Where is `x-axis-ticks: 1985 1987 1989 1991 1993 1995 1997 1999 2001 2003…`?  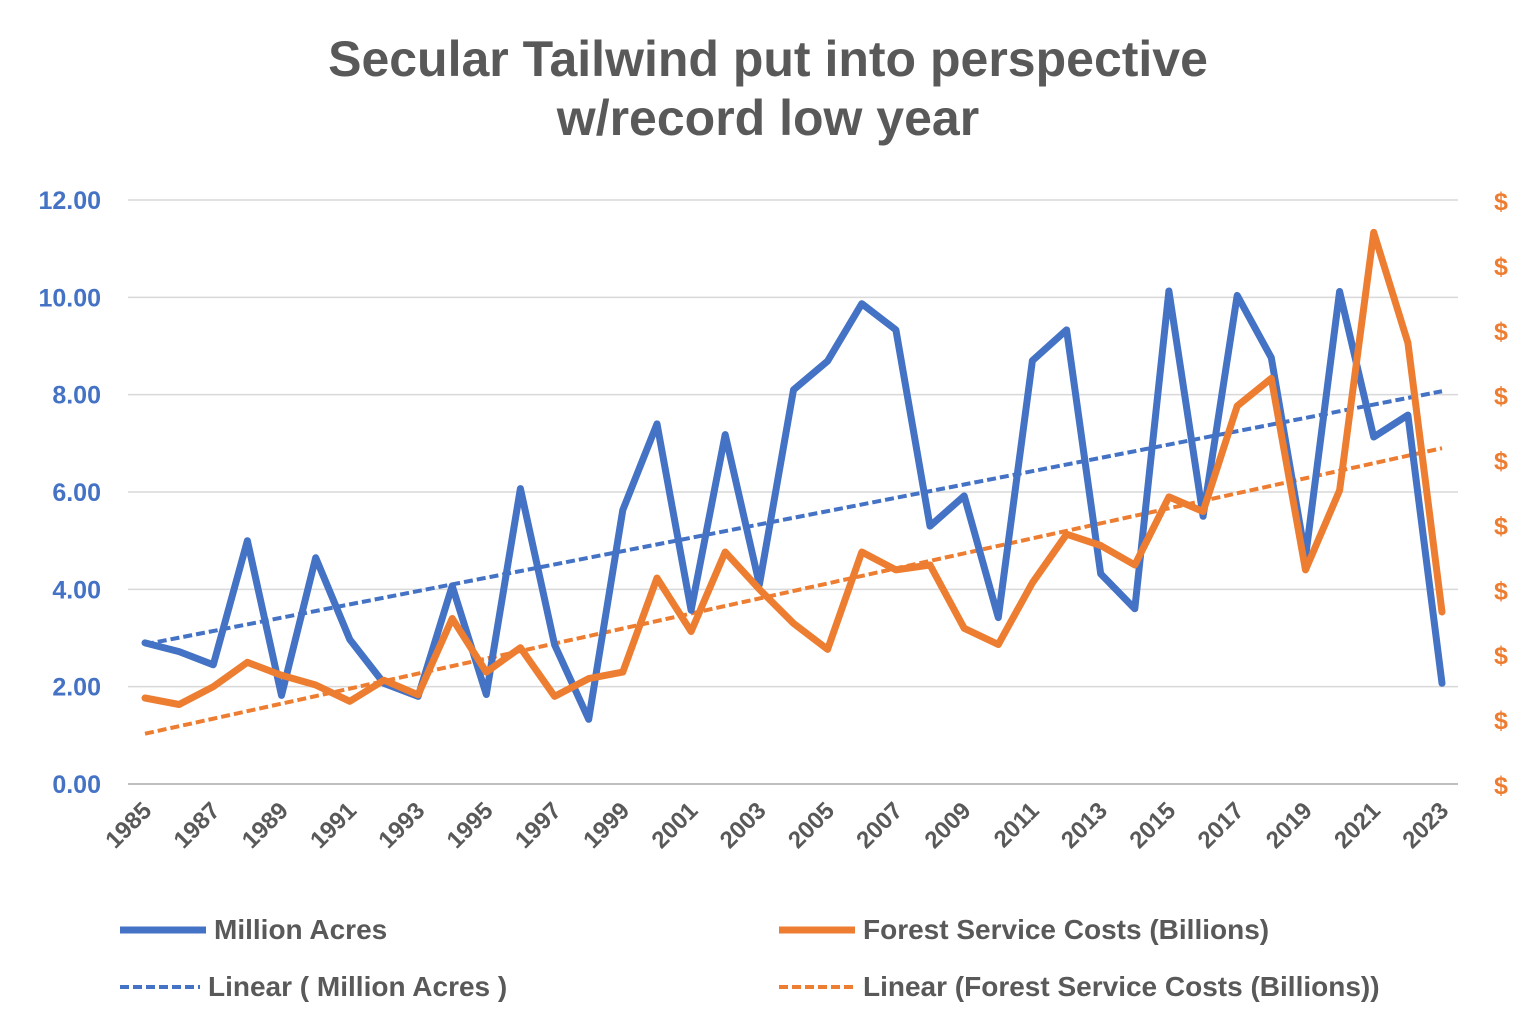 x-axis-ticks: 1985 1987 1989 1991 1993 1995 1997 1999 2001 2003… is located at coordinates (777, 825).